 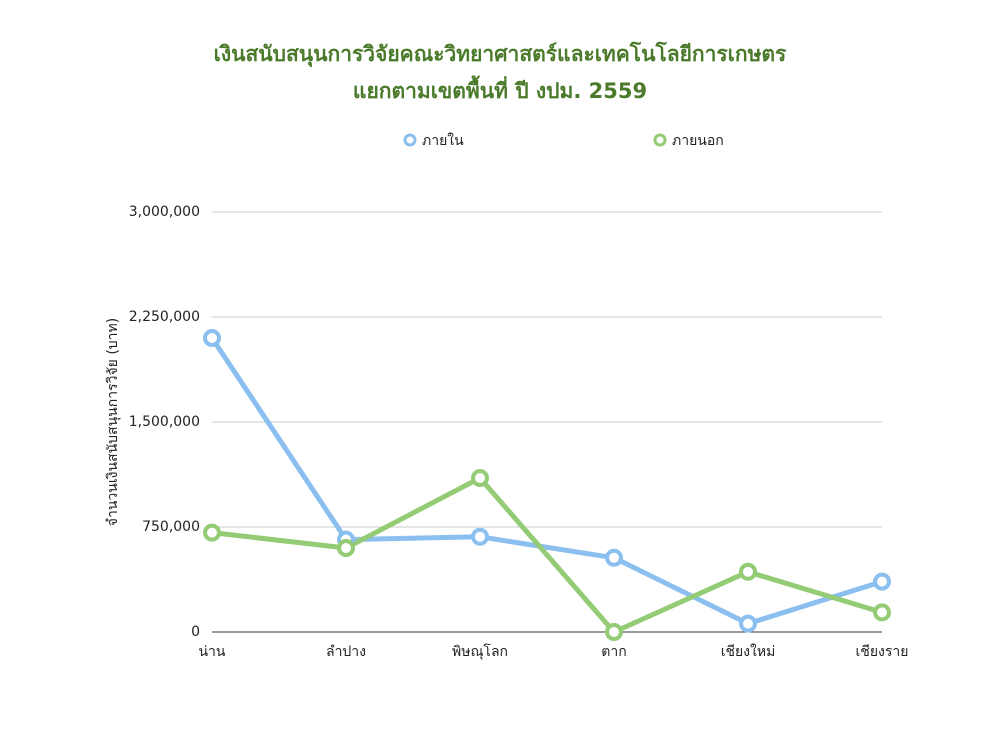 What do you see at coordinates (882, 652) in the screenshot?
I see `x-tick-label: เชียงราย` at bounding box center [882, 652].